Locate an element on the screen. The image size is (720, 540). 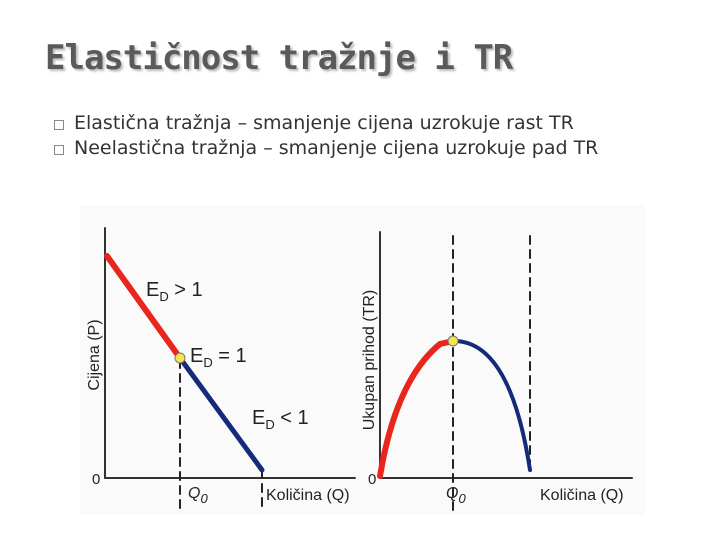
label: ED < 1 is located at coordinates (280, 419).